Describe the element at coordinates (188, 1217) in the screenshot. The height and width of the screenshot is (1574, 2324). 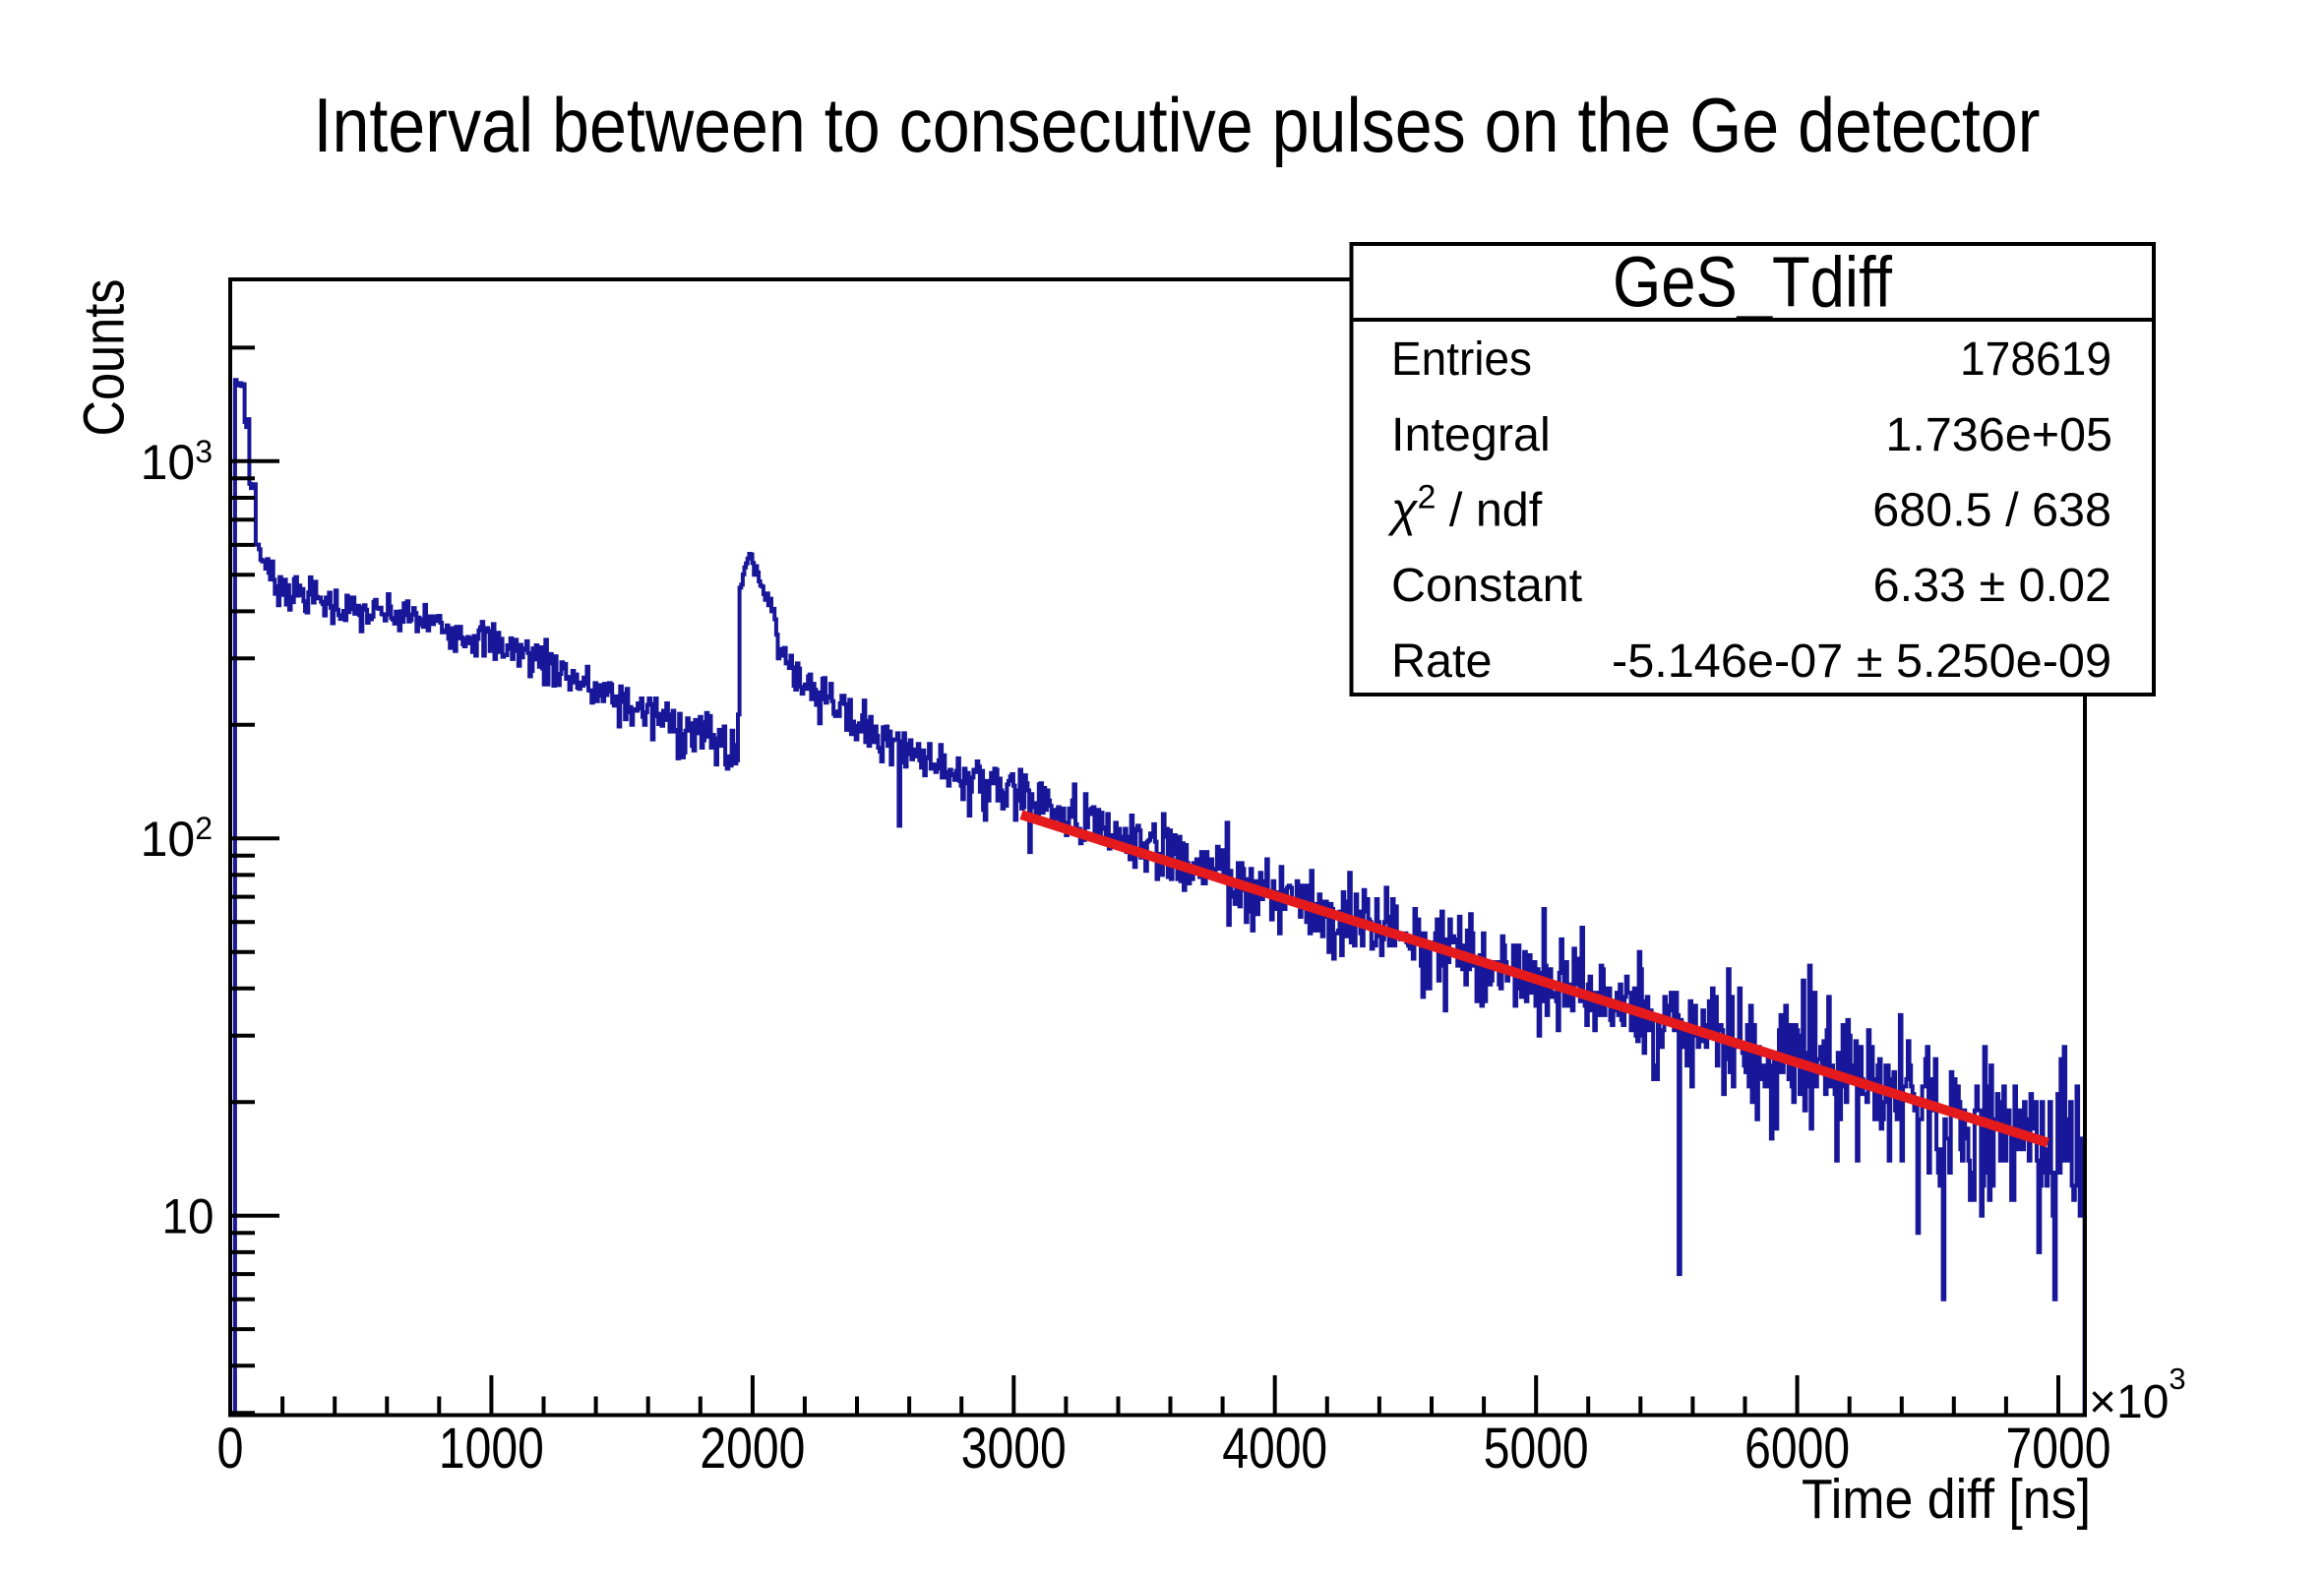
I see `svg-text: 10` at that location.